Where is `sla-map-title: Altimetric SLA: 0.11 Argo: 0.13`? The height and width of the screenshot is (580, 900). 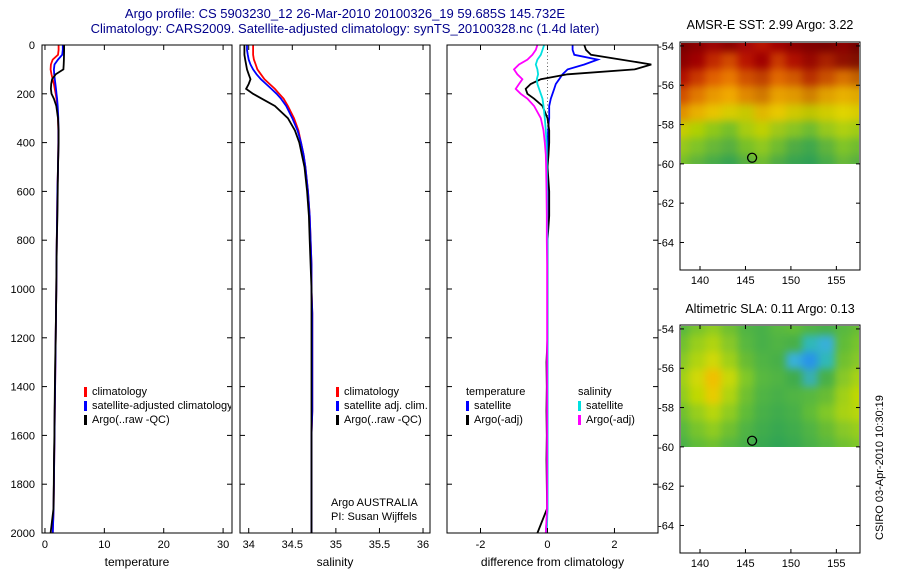
sla-map-title: Altimetric SLA: 0.11 Argo: 0.13 is located at coordinates (770, 309).